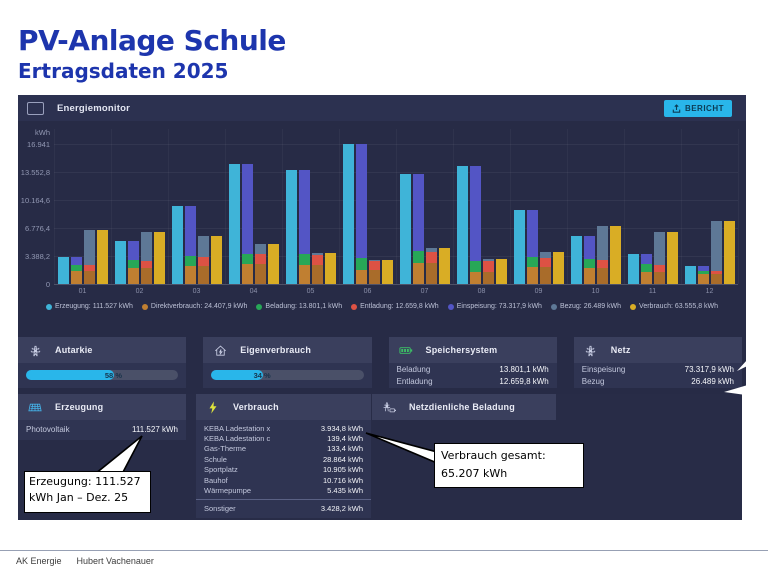 The width and height of the screenshot is (768, 576). What do you see at coordinates (657, 350) in the screenshot?
I see `panel-header: Netz` at bounding box center [657, 350].